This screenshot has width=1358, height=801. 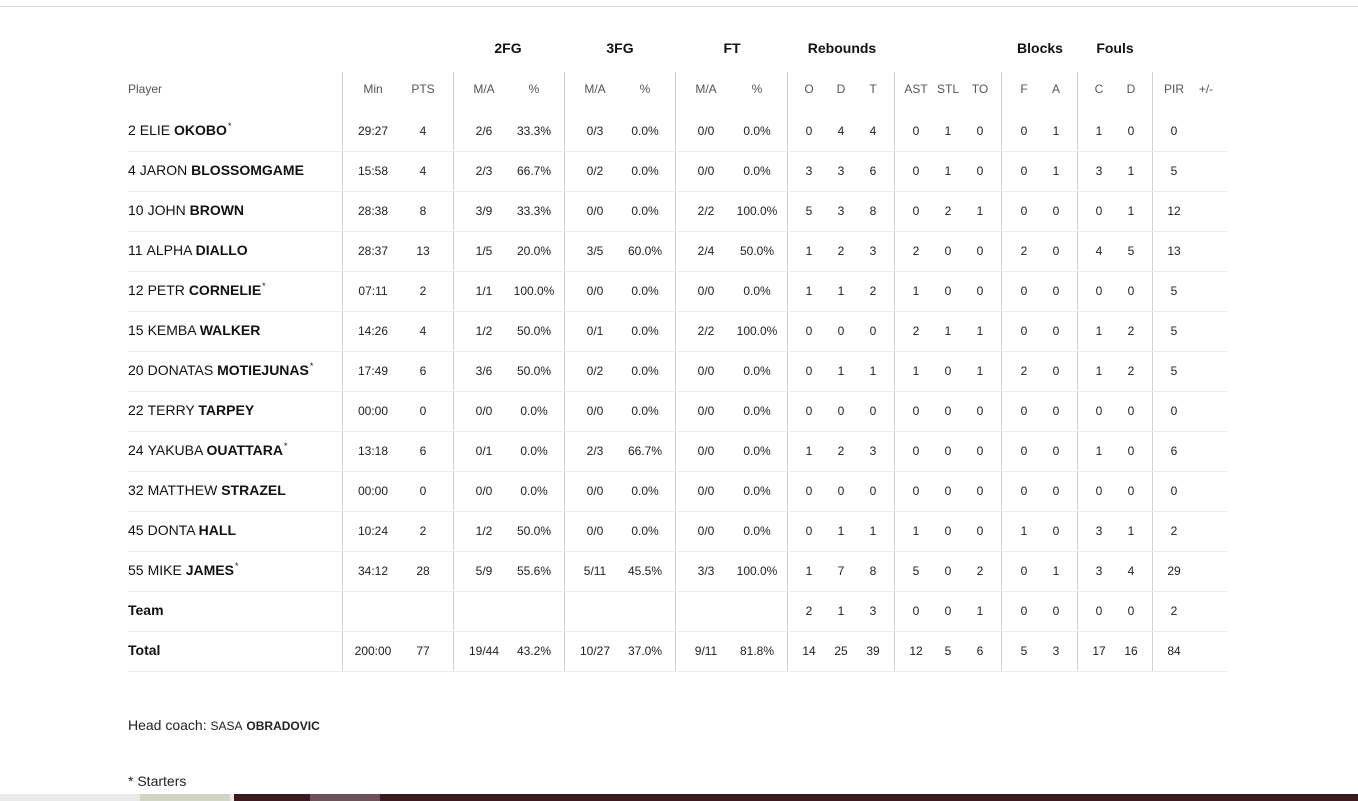 What do you see at coordinates (980, 331) in the screenshot?
I see `stat-to: 1` at bounding box center [980, 331].